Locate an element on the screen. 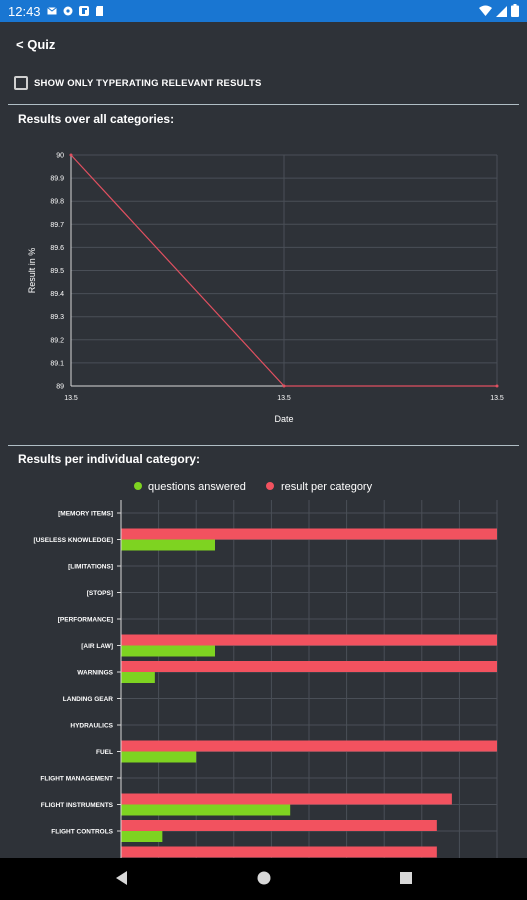 Image resolution: width=527 pixels, height=900 pixels. wifi-icon is located at coordinates (485, 10).